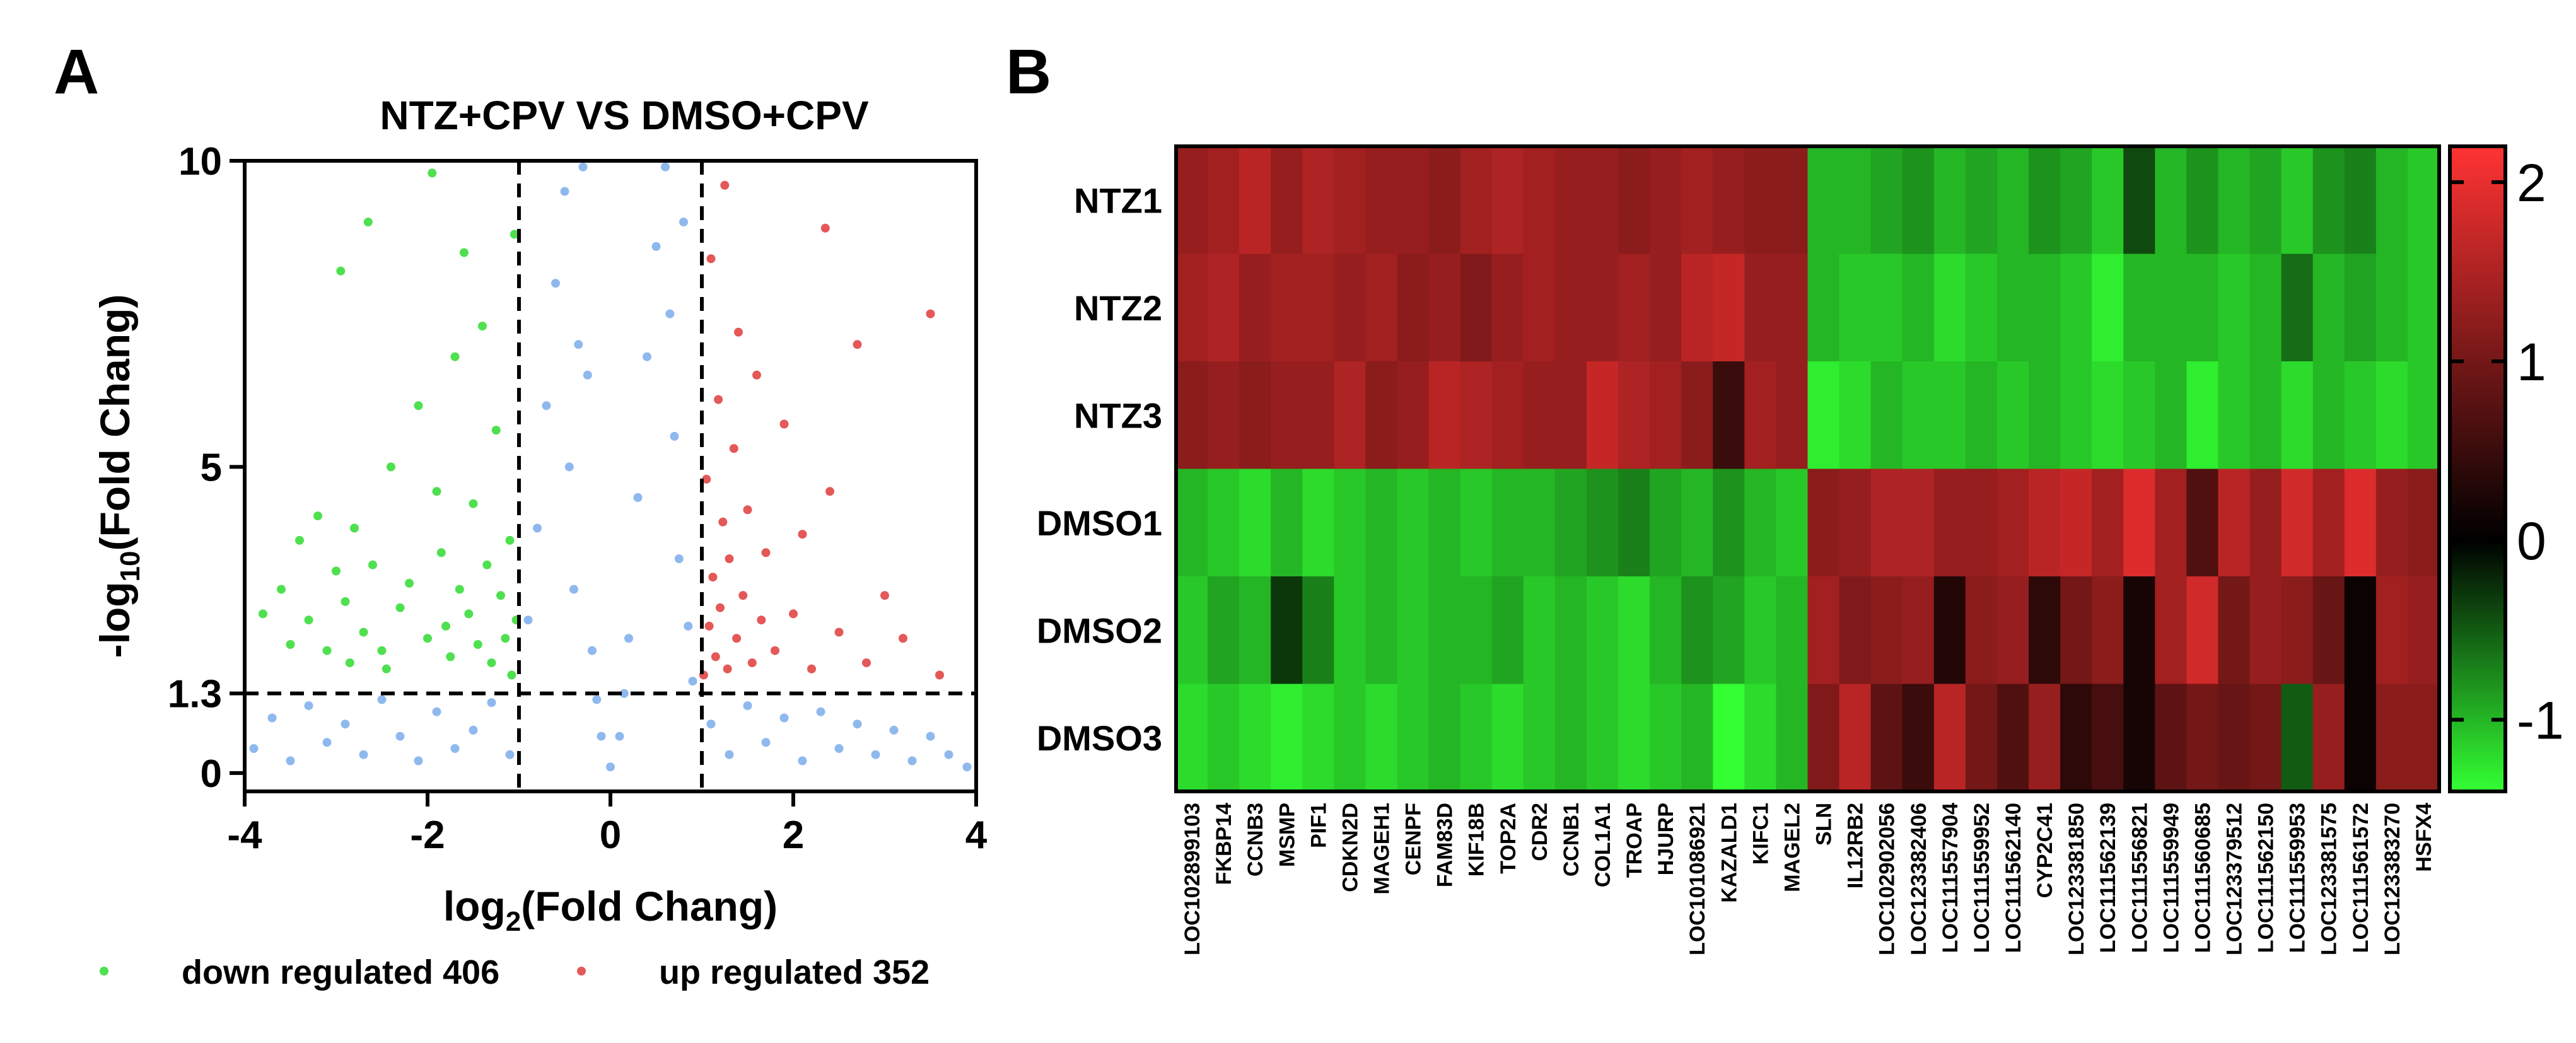 The width and height of the screenshot is (2576, 1043). What do you see at coordinates (1540, 832) in the screenshot?
I see `heatmap-column-label-11: CDR2` at bounding box center [1540, 832].